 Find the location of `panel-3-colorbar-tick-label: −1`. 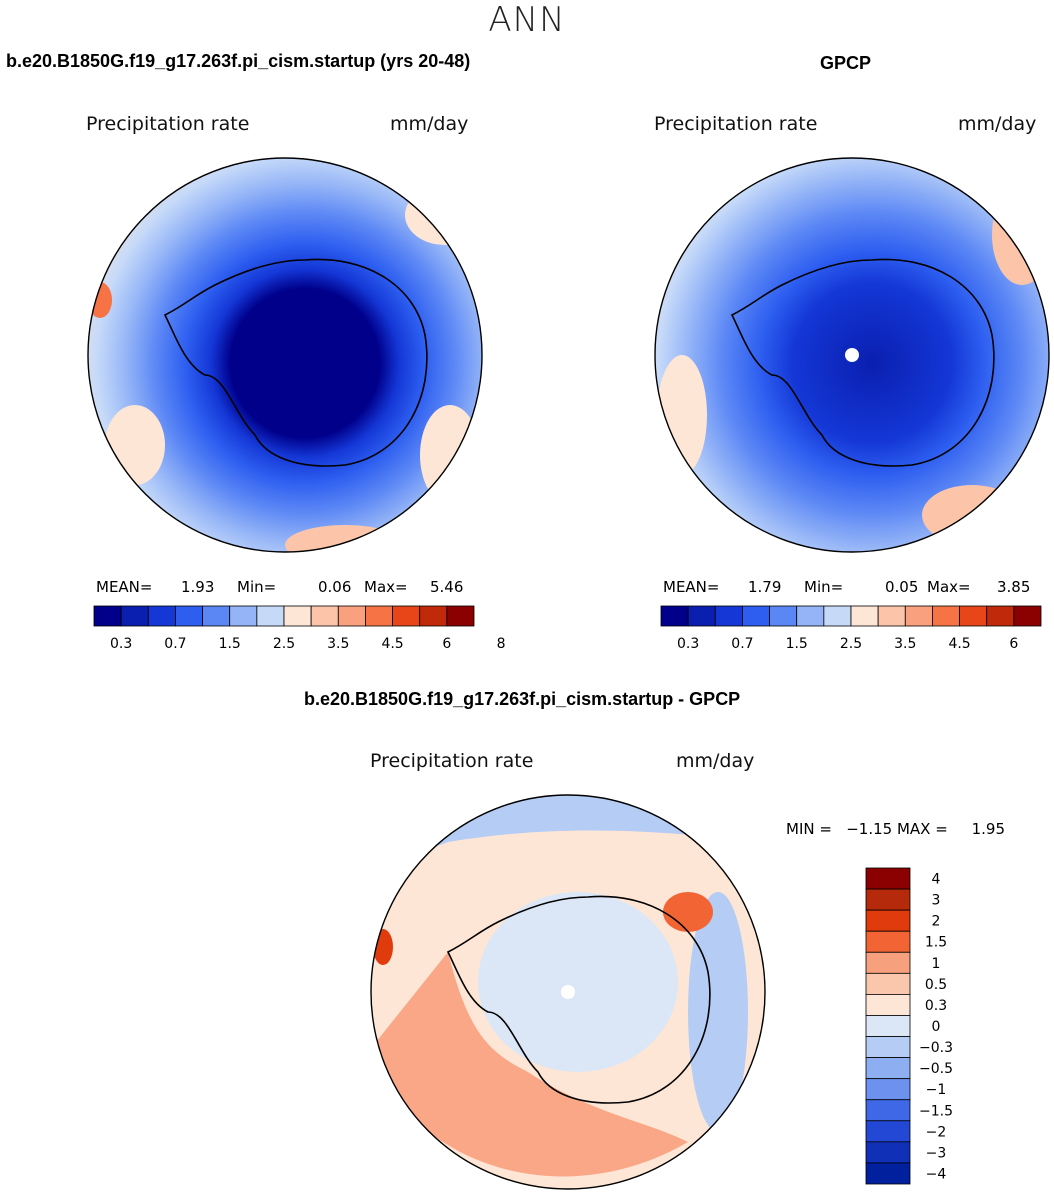

panel-3-colorbar-tick-label: −1 is located at coordinates (936, 1090).